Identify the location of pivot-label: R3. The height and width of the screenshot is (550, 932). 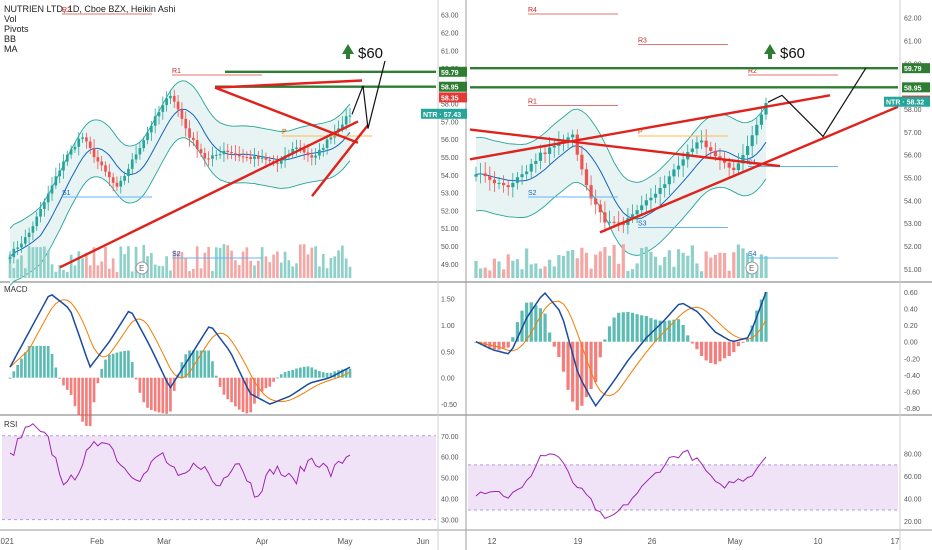
(642, 41).